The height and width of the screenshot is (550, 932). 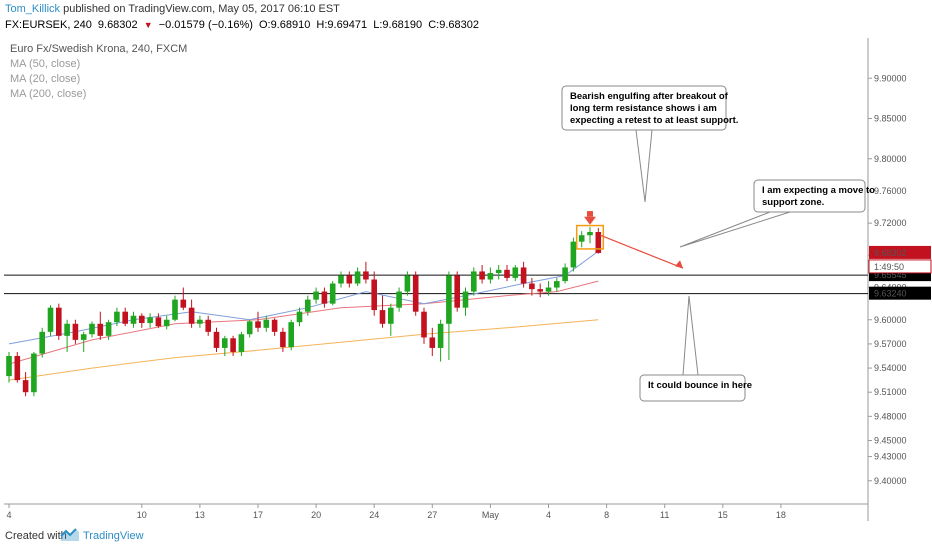 I want to click on callout-move-pointer, so click(x=735, y=229).